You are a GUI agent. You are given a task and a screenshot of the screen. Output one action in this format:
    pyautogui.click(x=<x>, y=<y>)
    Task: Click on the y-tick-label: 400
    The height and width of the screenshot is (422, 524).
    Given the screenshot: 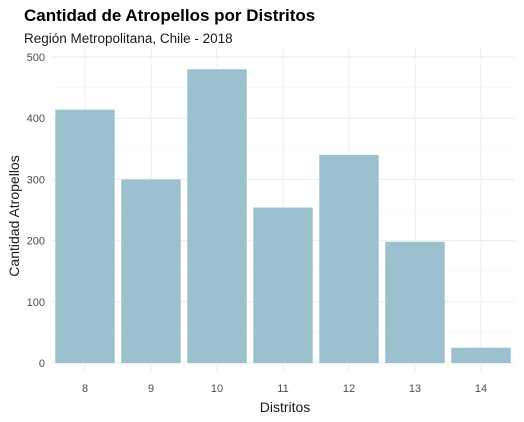 What is the action you would take?
    pyautogui.click(x=36, y=119)
    